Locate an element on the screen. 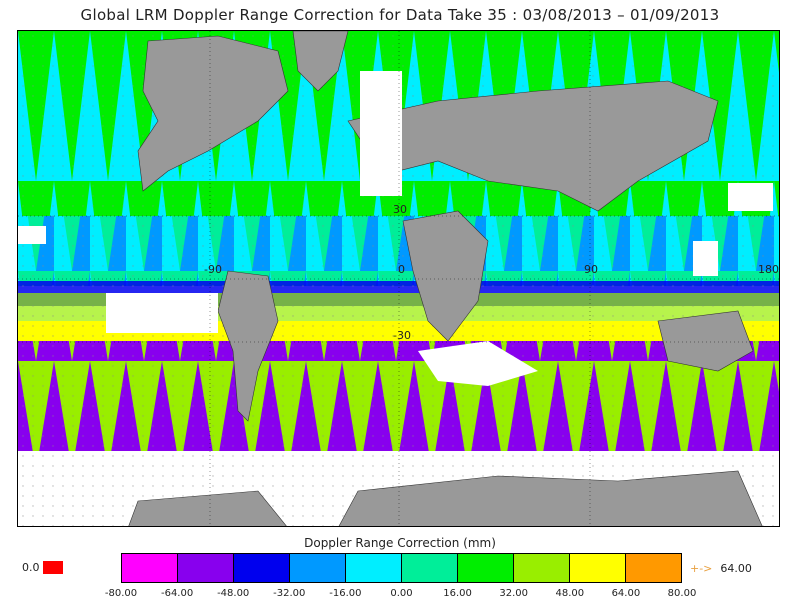  colorbar-tick-label: -48.00 is located at coordinates (233, 593).